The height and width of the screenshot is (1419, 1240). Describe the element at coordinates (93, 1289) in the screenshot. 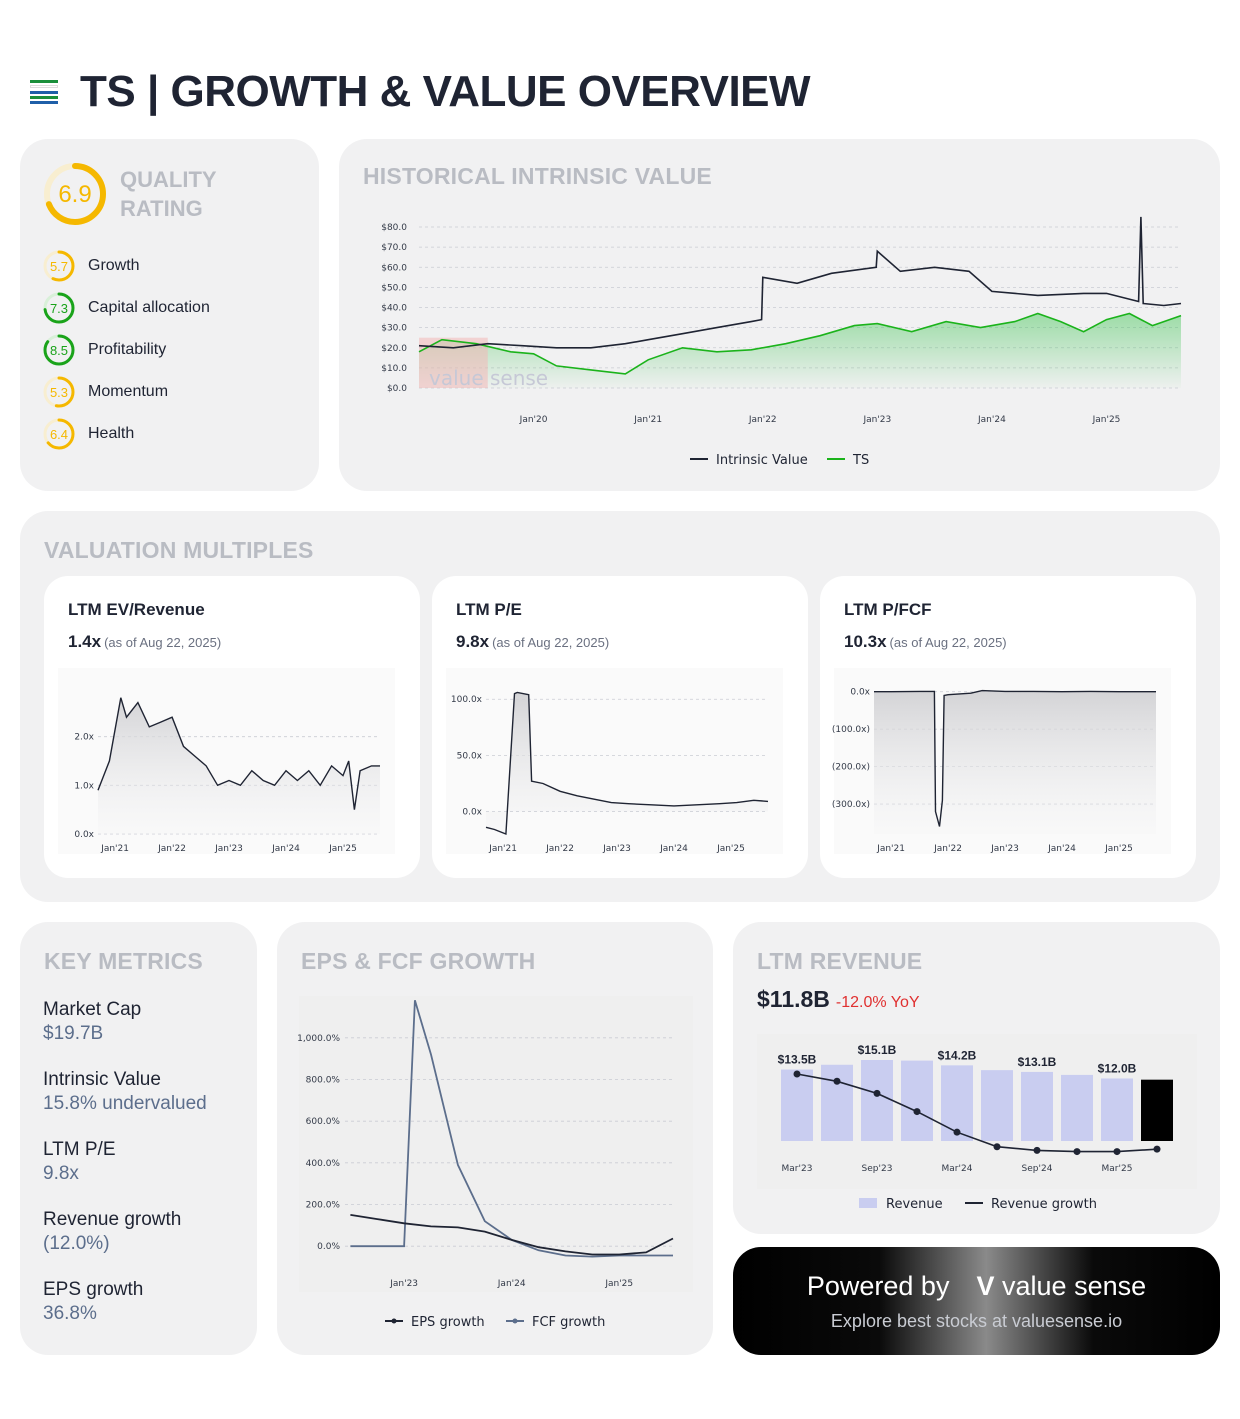

I see `metric-label: EPS growth` at that location.